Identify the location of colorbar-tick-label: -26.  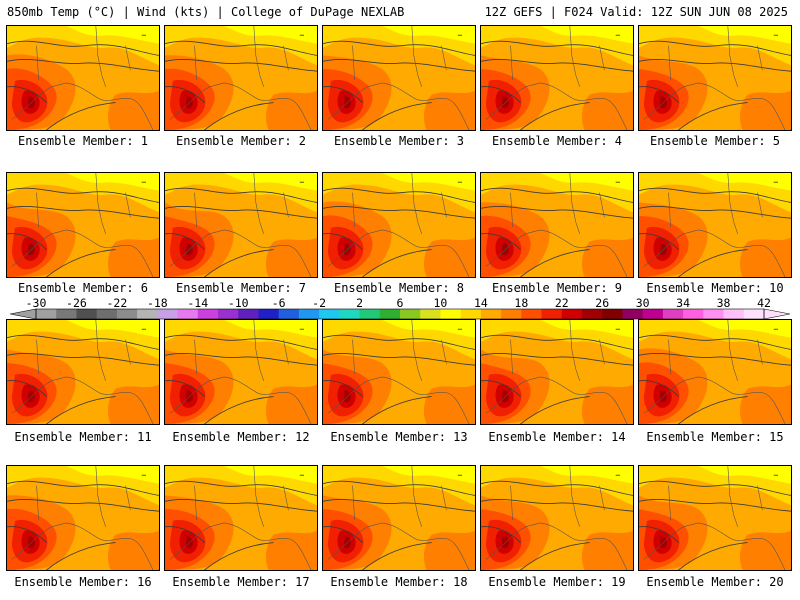
(76, 303).